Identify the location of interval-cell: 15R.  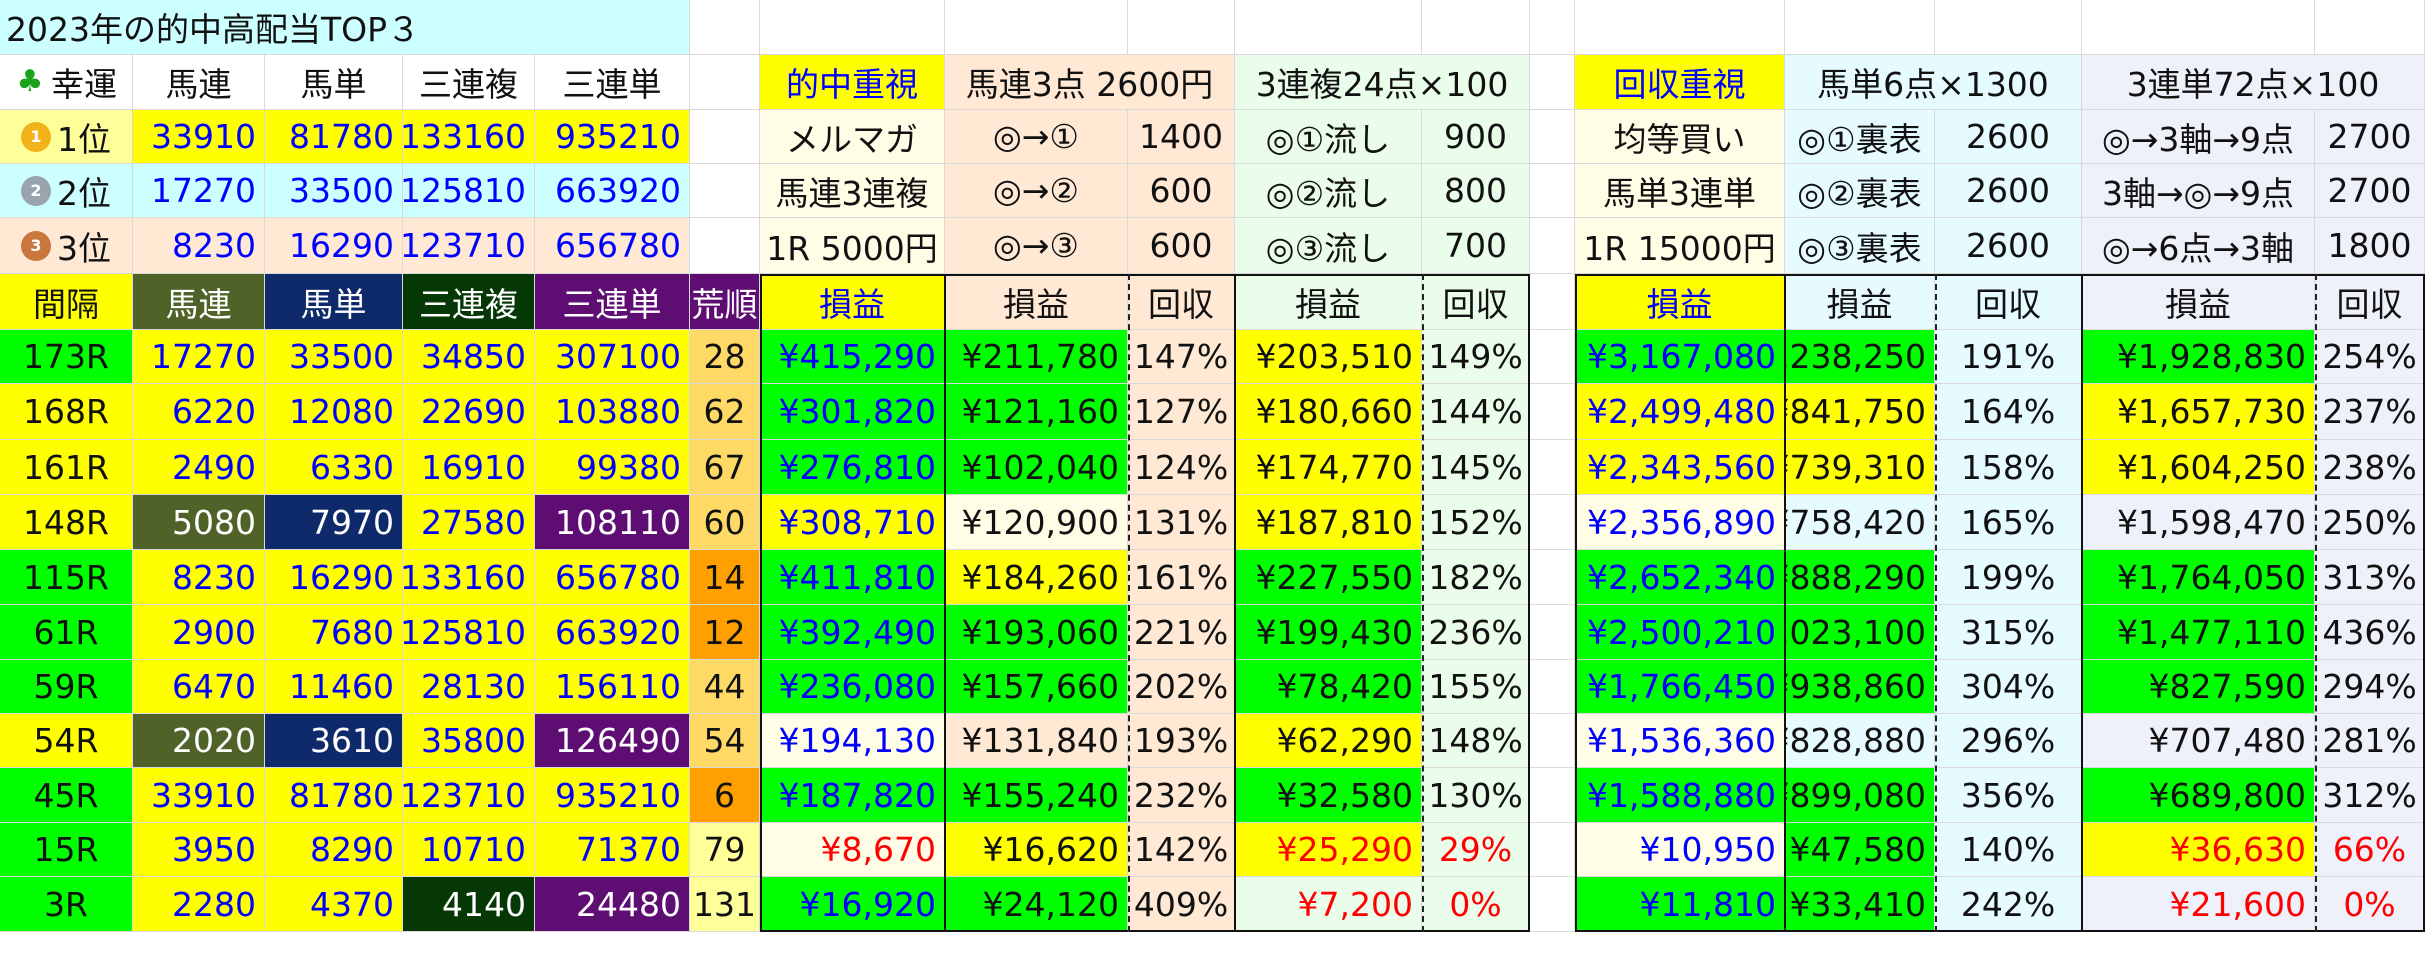
(66, 850).